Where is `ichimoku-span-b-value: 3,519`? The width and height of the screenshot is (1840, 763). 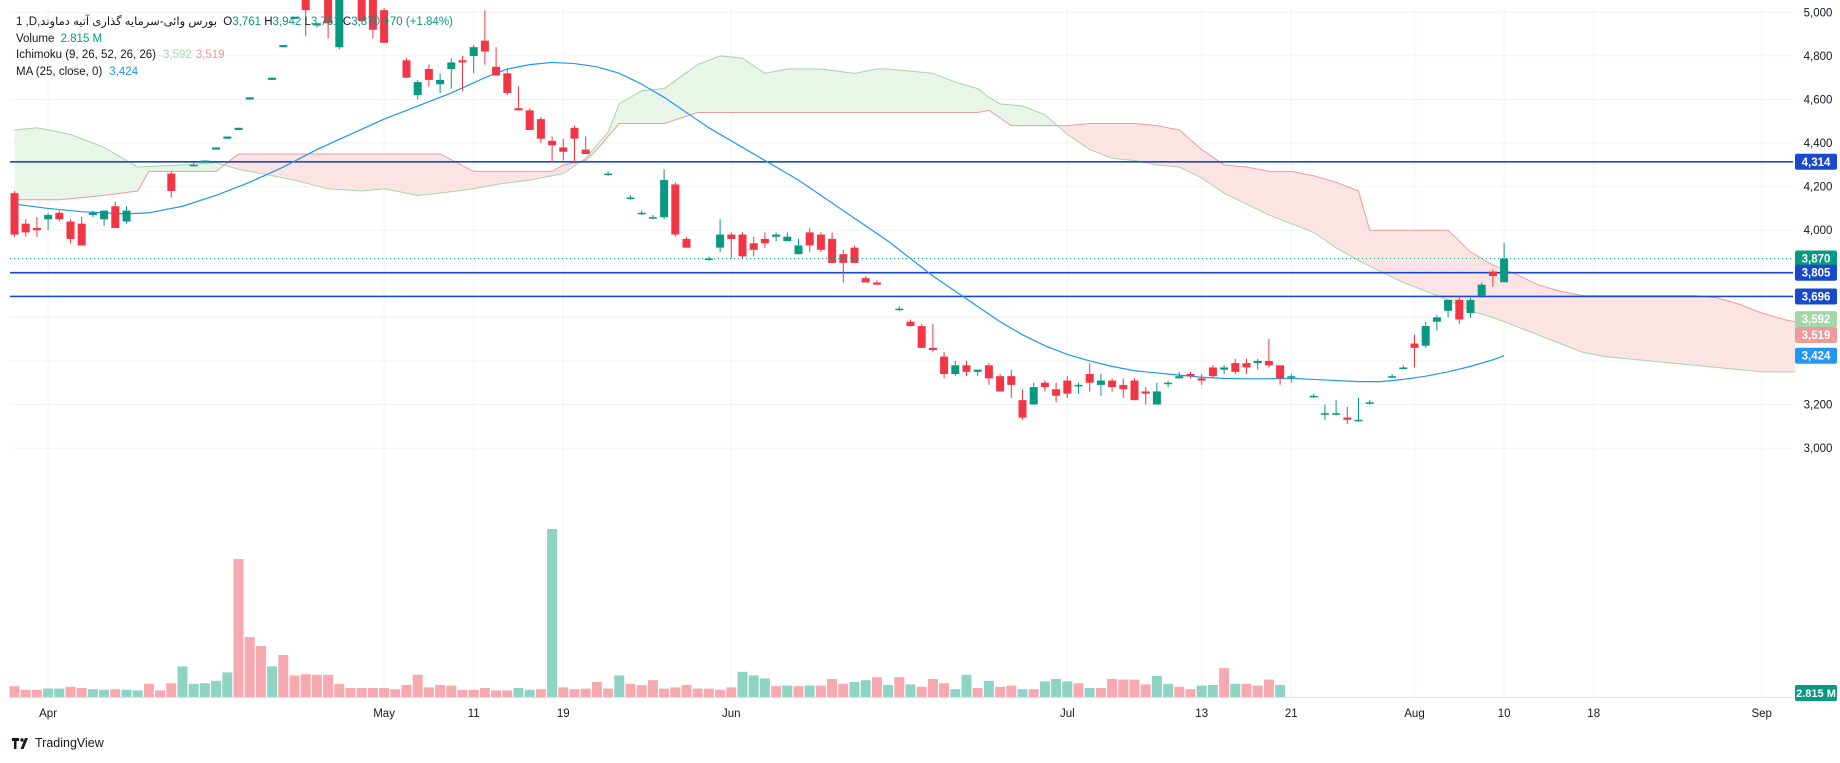 ichimoku-span-b-value: 3,519 is located at coordinates (210, 55).